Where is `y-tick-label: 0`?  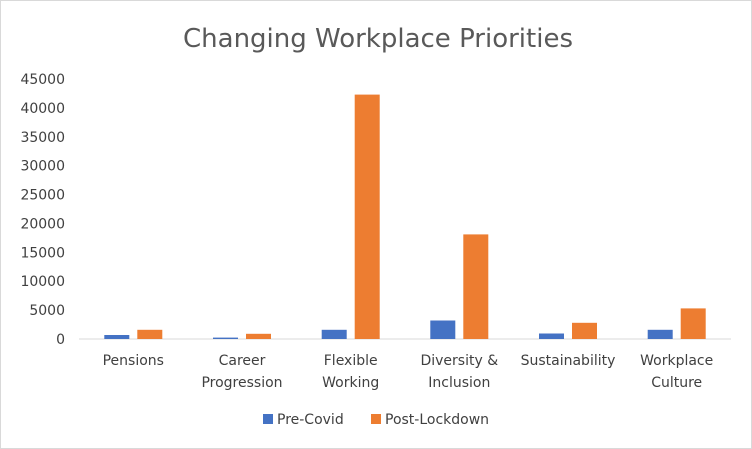 y-tick-label: 0 is located at coordinates (60, 340).